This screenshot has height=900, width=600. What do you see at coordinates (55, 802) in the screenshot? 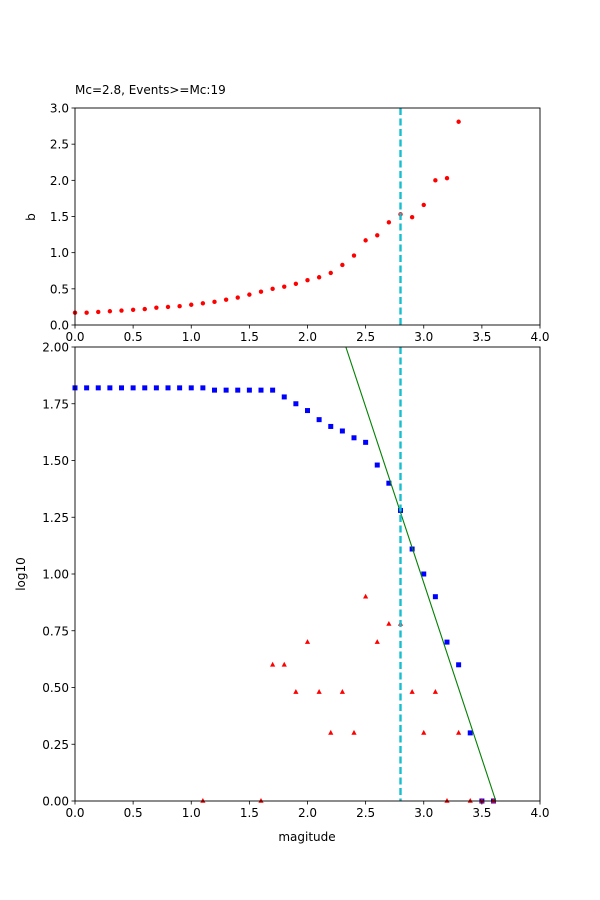
I see `y-tick-label: 0.00` at bounding box center [55, 802].